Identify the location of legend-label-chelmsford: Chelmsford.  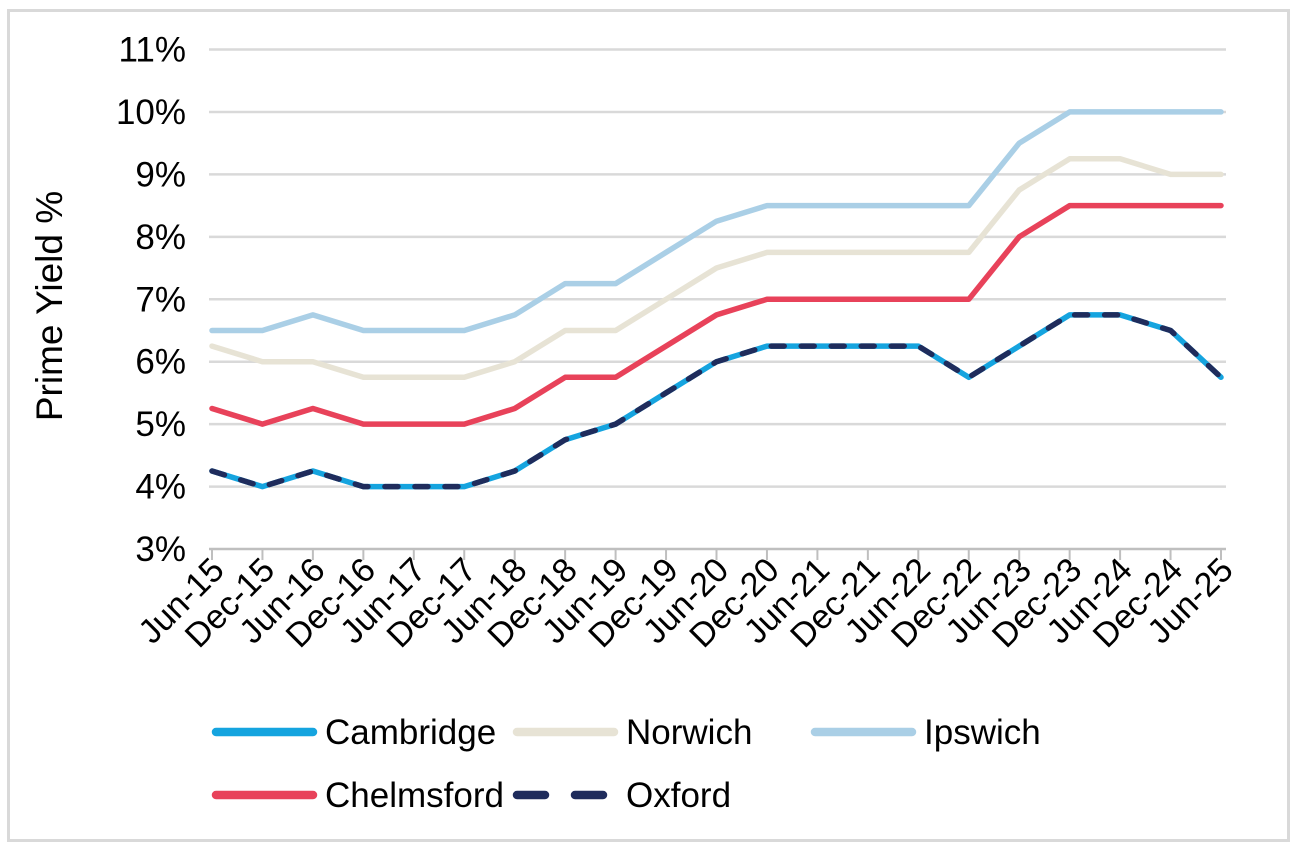
(414, 795).